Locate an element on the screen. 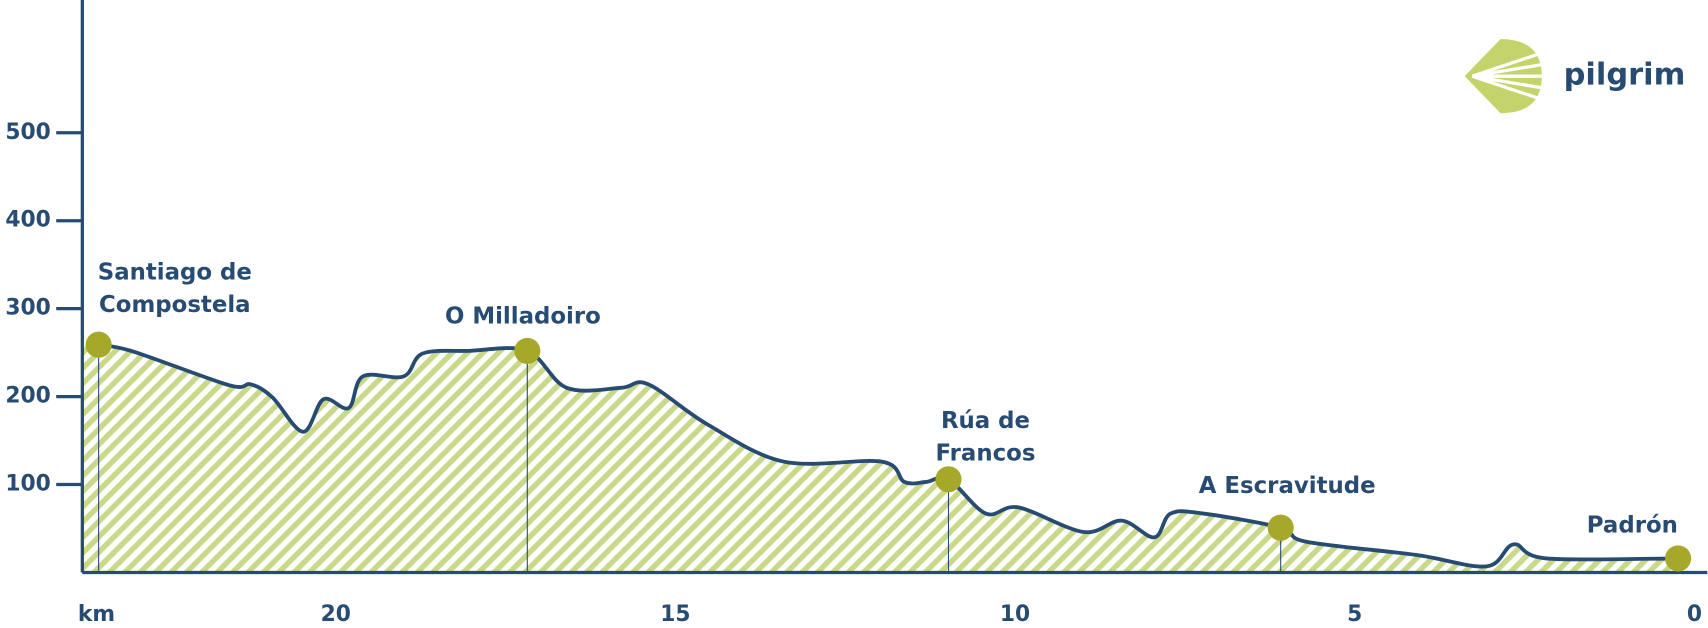  town-label: Rúa de is located at coordinates (985, 421).